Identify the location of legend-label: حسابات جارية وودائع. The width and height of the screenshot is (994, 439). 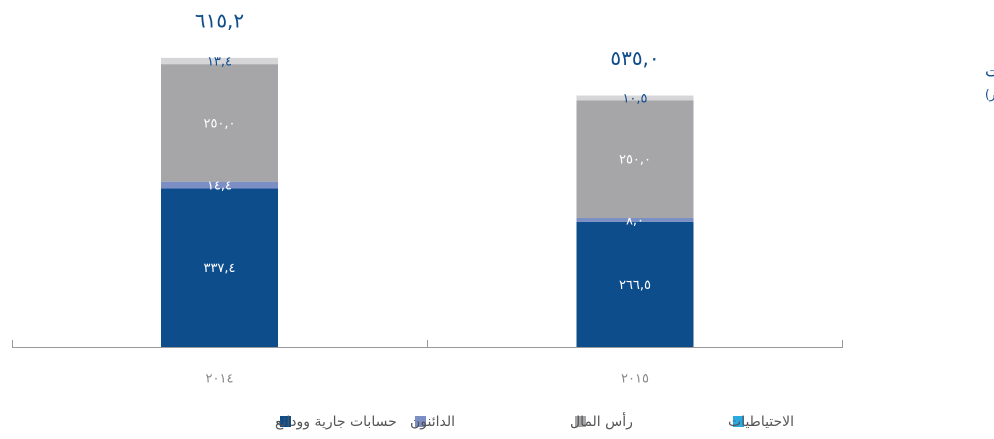
(336, 422).